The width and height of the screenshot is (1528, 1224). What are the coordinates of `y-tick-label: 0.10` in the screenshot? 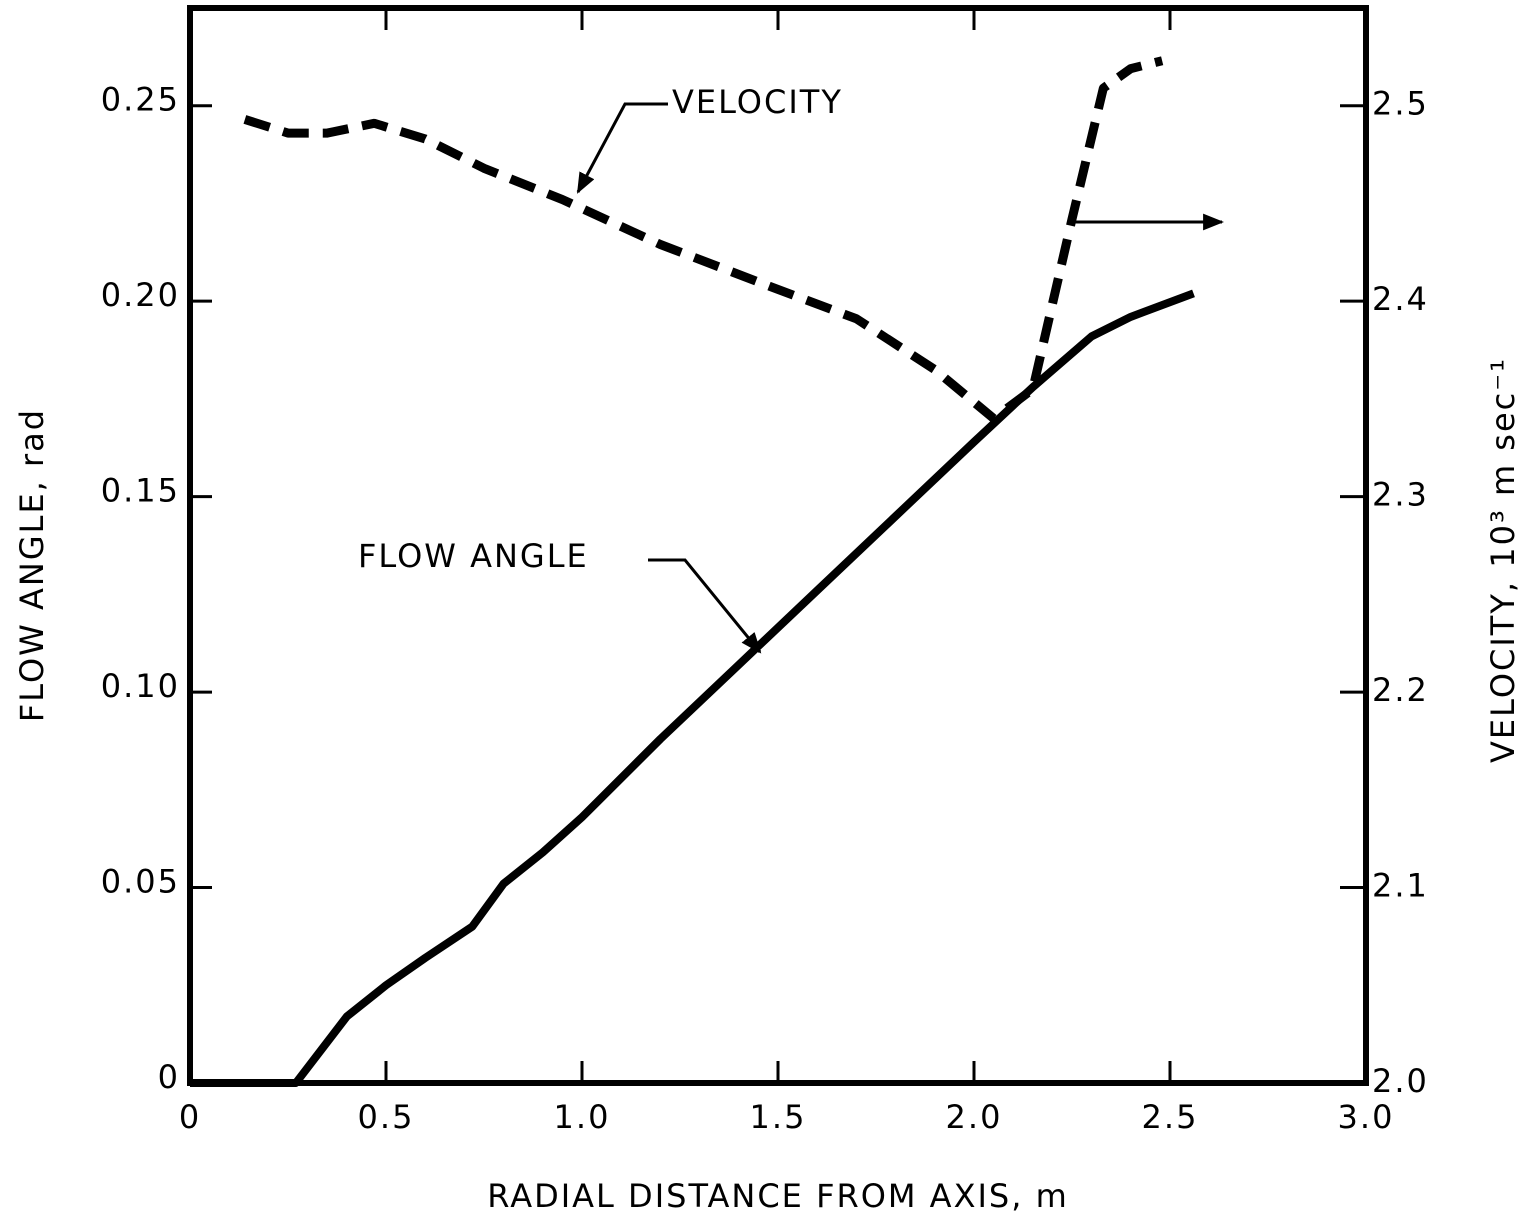 It's located at (140, 686).